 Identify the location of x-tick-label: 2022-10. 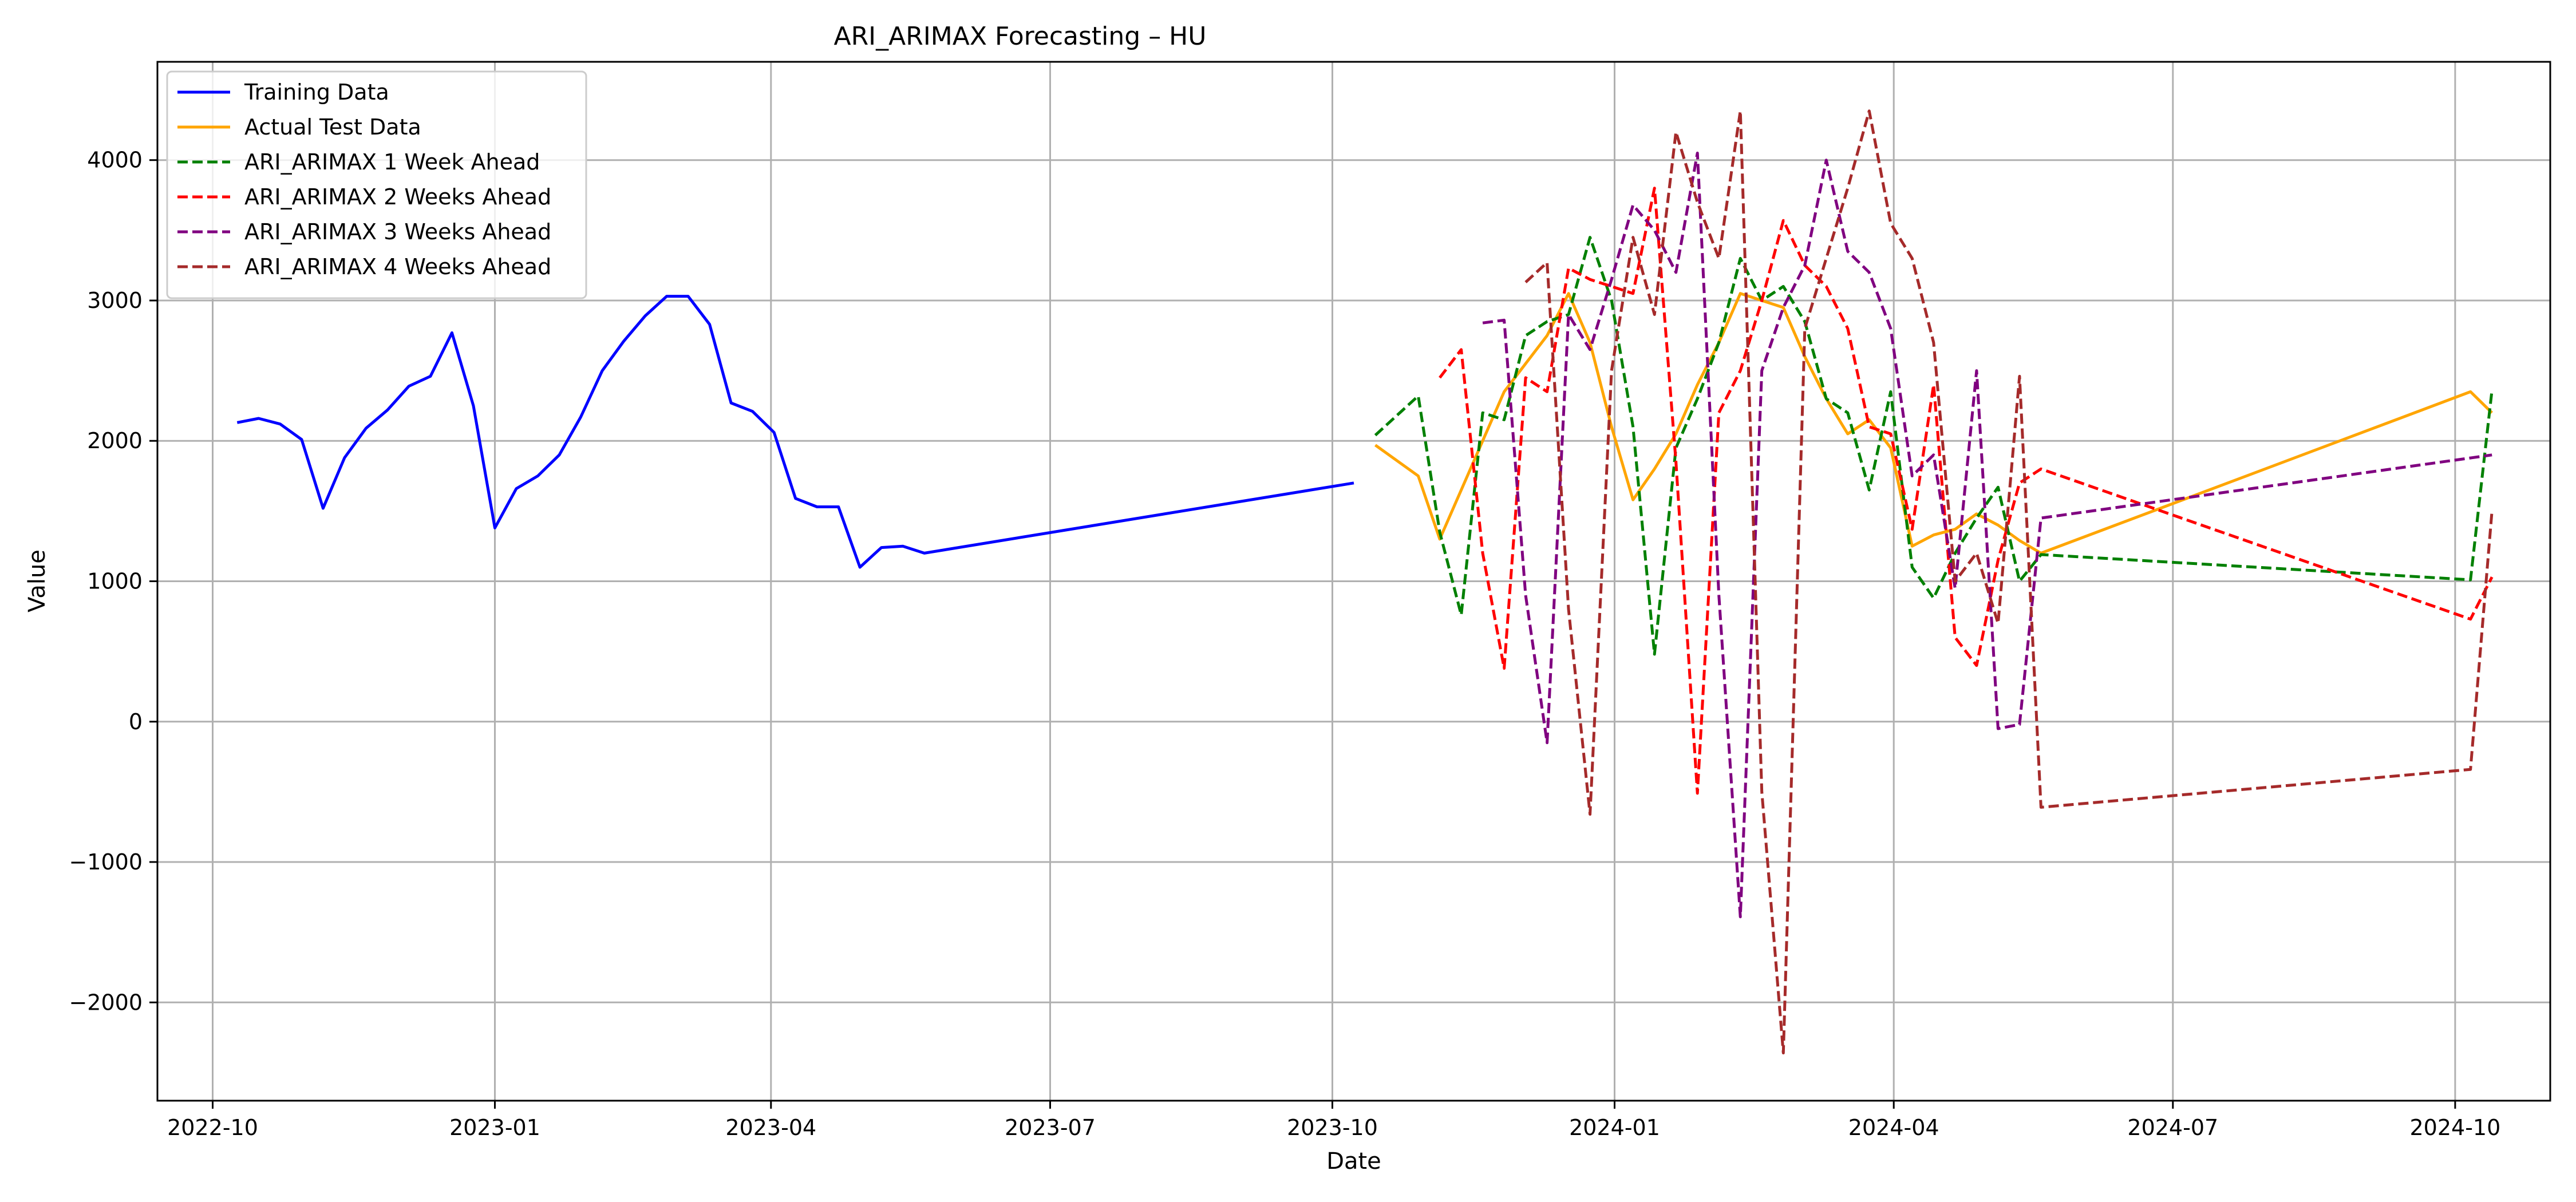
(212, 1127).